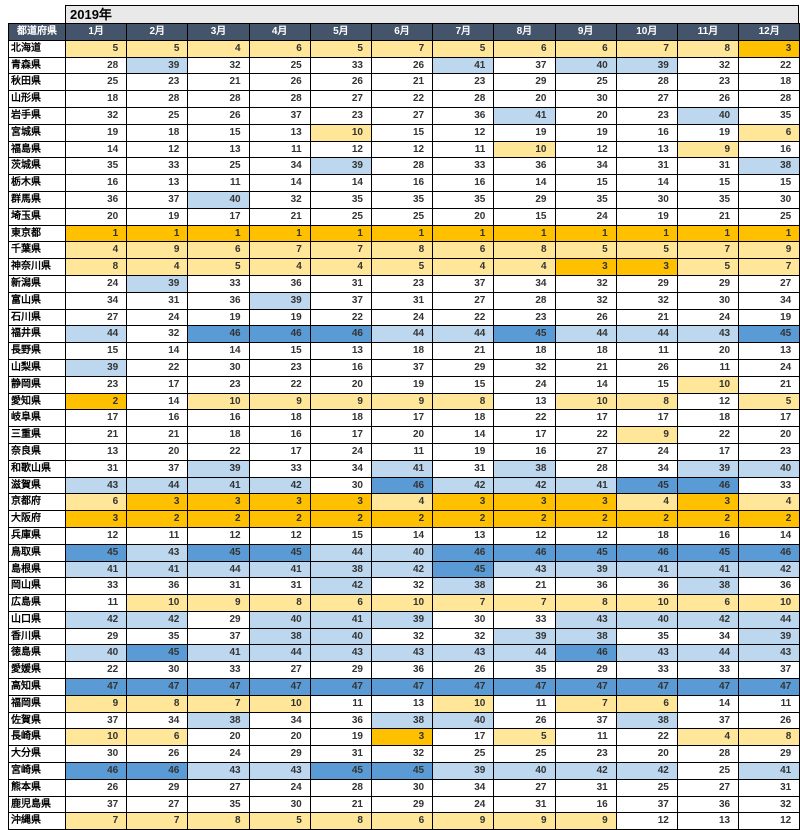 This screenshot has width=800, height=830. I want to click on rank-cell: 1, so click(524, 233).